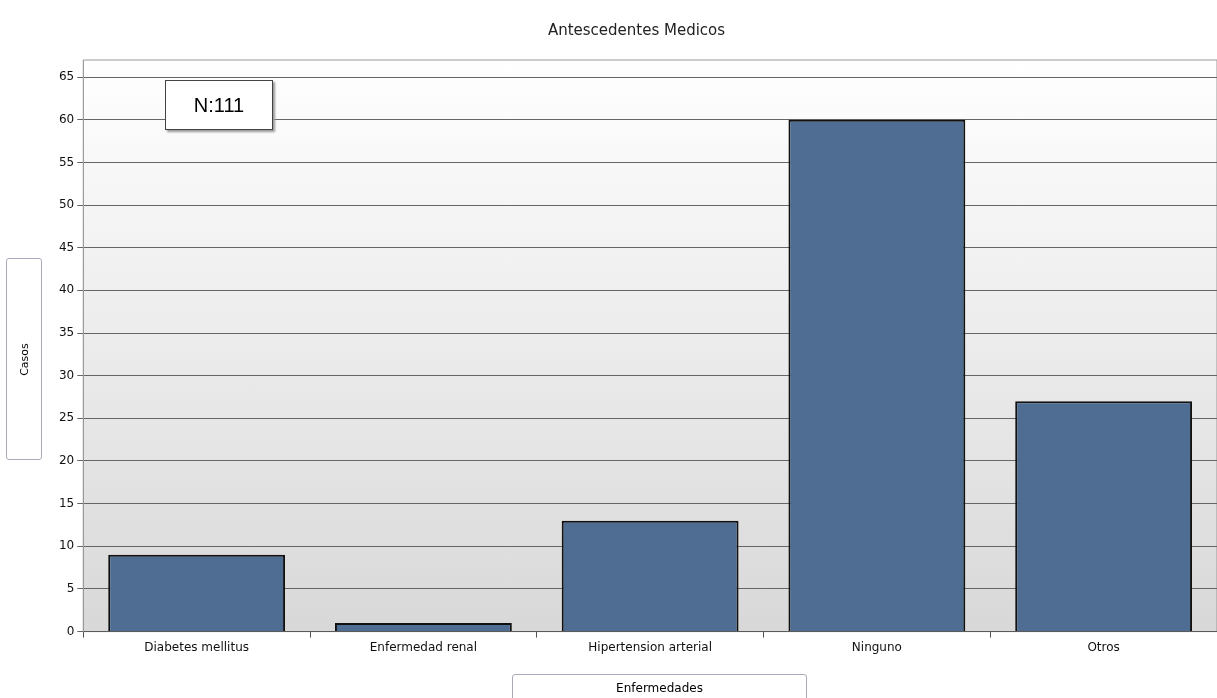  What do you see at coordinates (70, 588) in the screenshot?
I see `y-tick-label: 5` at bounding box center [70, 588].